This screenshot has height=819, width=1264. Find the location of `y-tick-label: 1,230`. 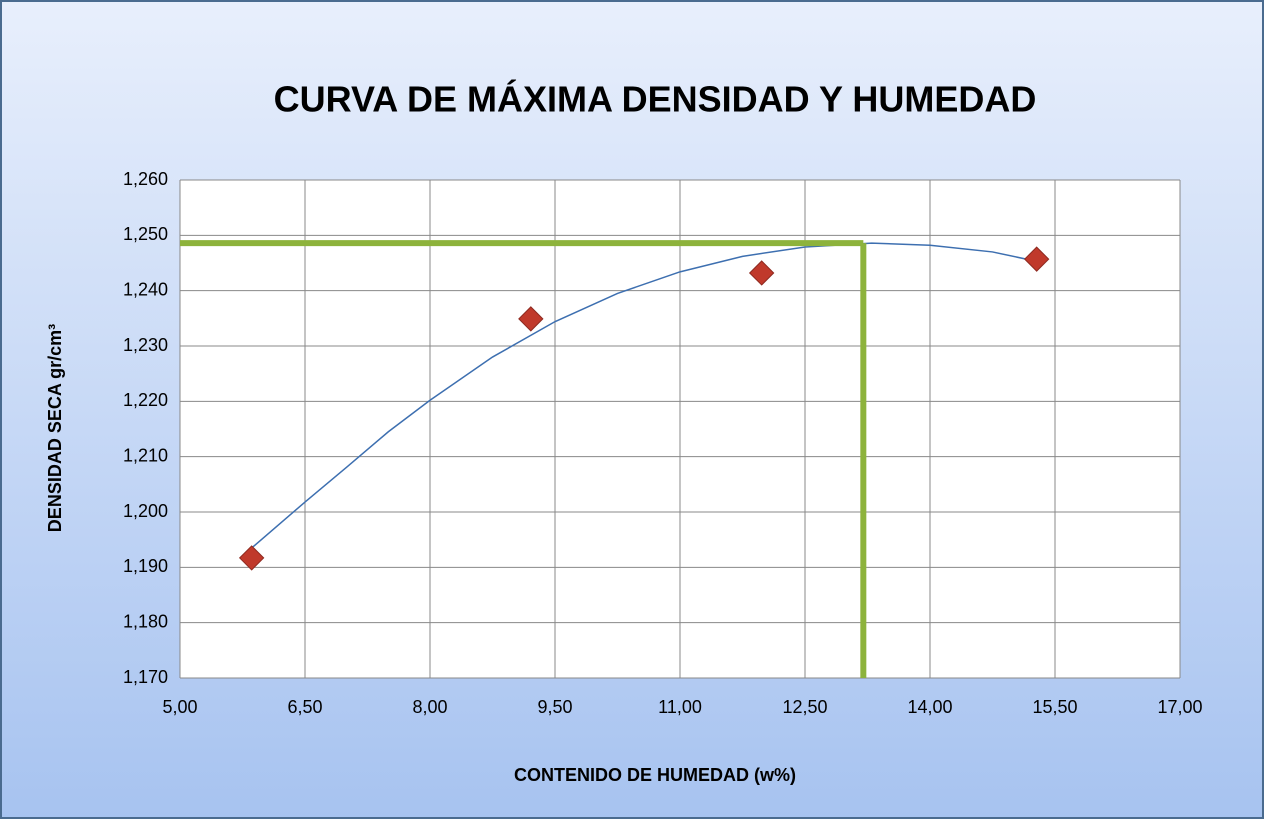

y-tick-label: 1,230 is located at coordinates (145, 345).